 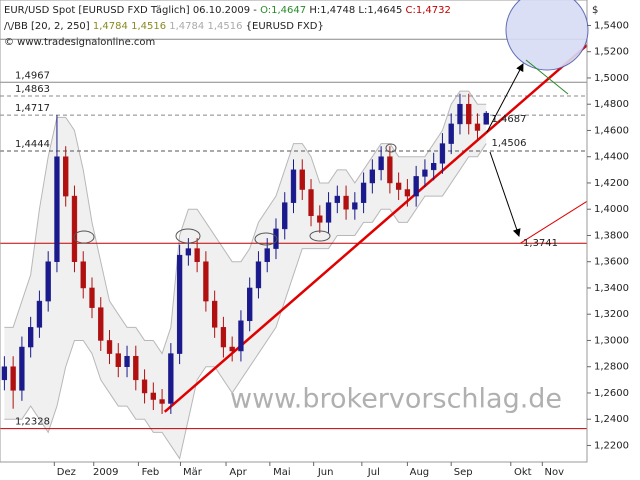 What do you see at coordinates (32, 75) in the screenshot?
I see `level-label: 1,4967` at bounding box center [32, 75].